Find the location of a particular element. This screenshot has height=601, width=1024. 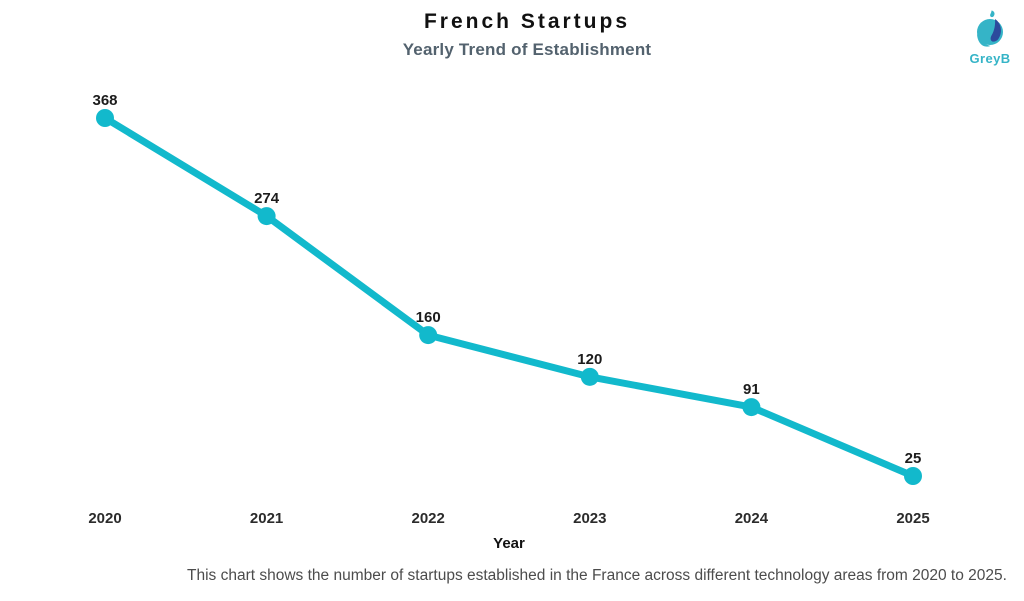

logo-apostrophe is located at coordinates (992, 14).